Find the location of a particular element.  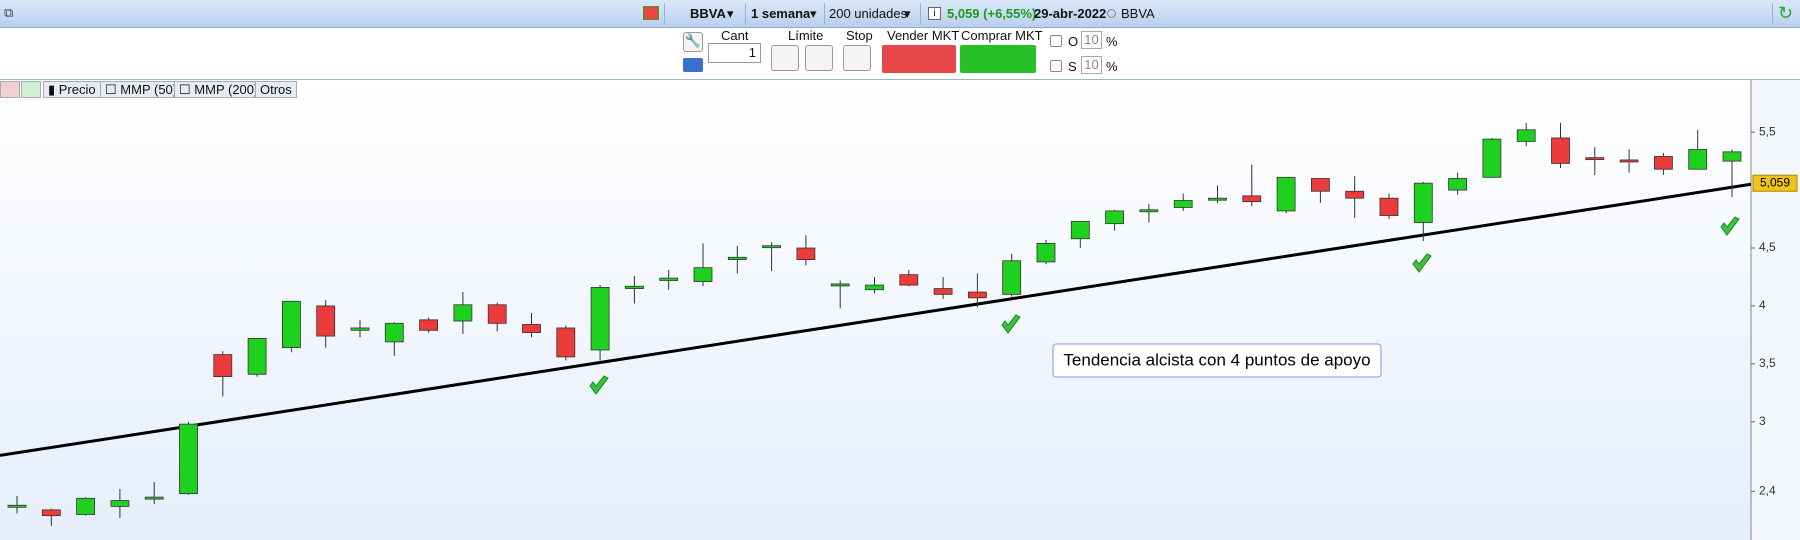

last-price-box is located at coordinates (1775, 183).